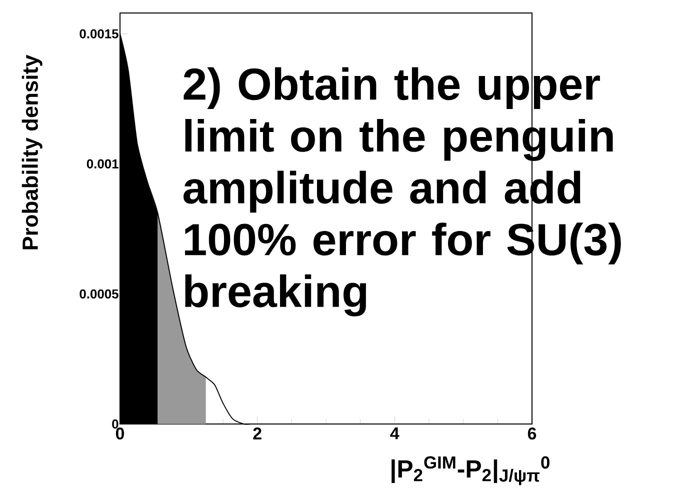 The image size is (691, 499). Describe the element at coordinates (115, 424) in the screenshot. I see `y-tick-label: 0` at that location.